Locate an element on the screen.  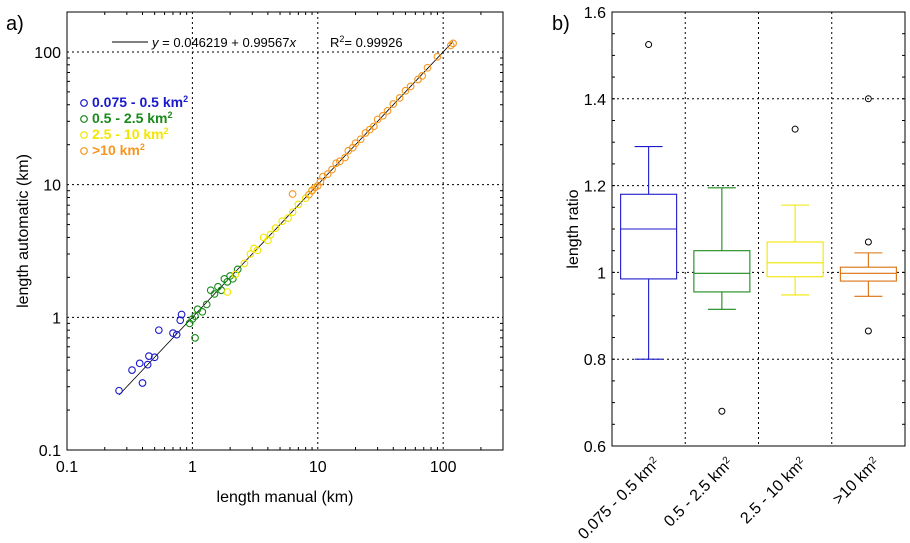
x-tick-label: 1 is located at coordinates (192, 467).